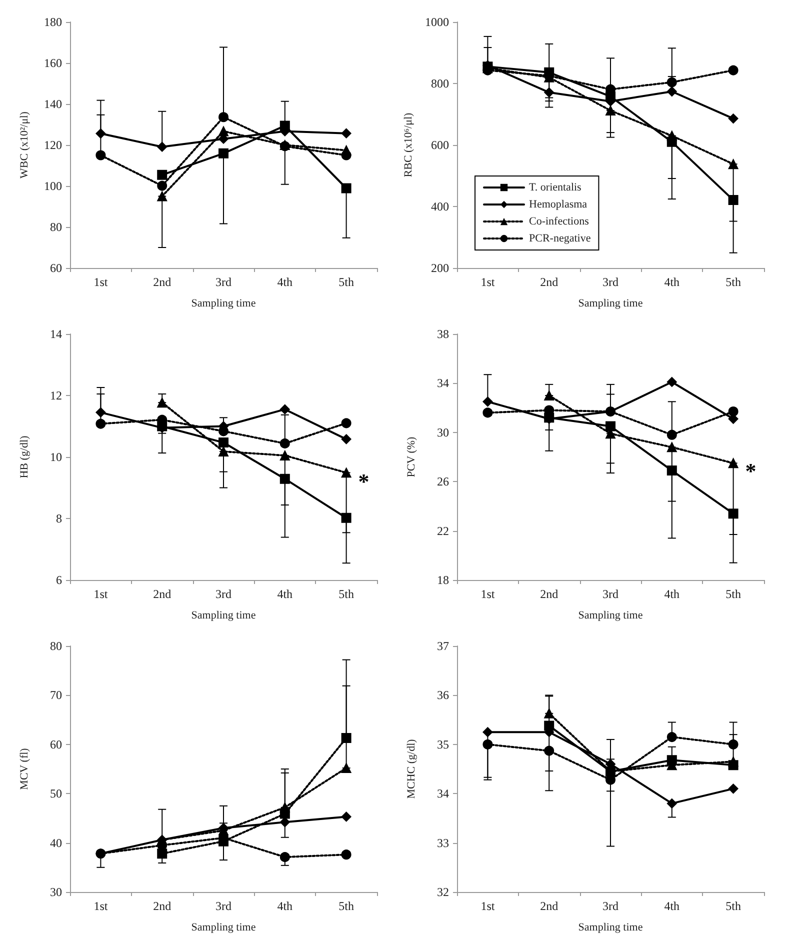 The image size is (790, 952). What do you see at coordinates (443, 334) in the screenshot?
I see `y-tick-label: 38` at bounding box center [443, 334].